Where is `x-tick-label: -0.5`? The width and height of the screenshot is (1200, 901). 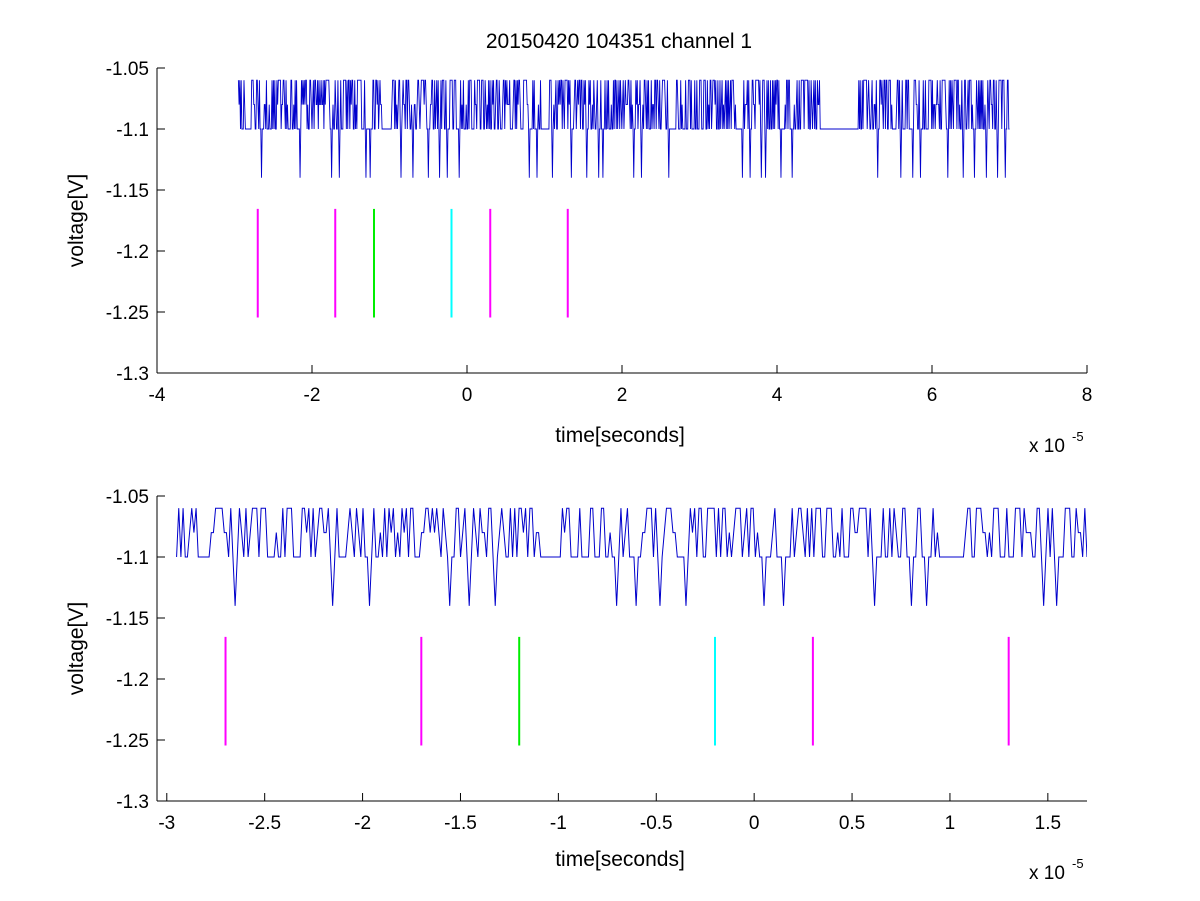
x-tick-label: -0.5 is located at coordinates (656, 823).